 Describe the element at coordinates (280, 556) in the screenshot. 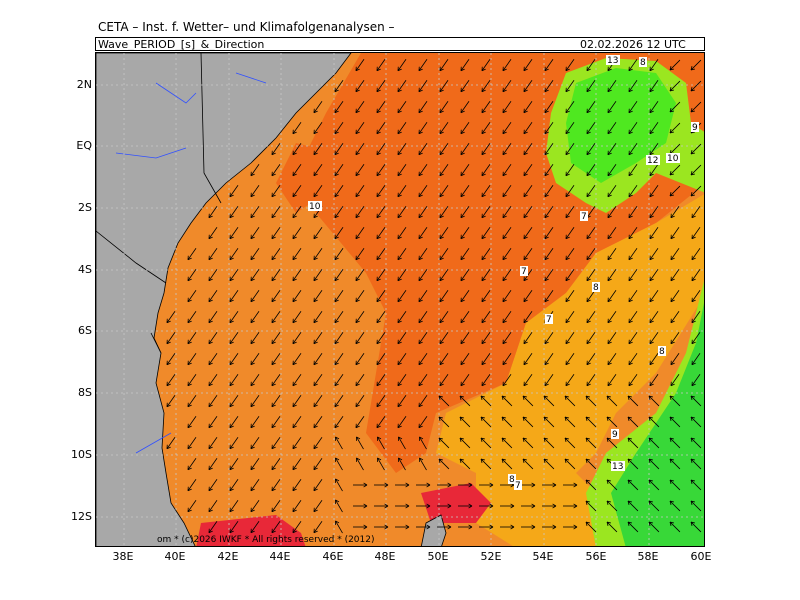

I see `lon-label: 44E` at that location.